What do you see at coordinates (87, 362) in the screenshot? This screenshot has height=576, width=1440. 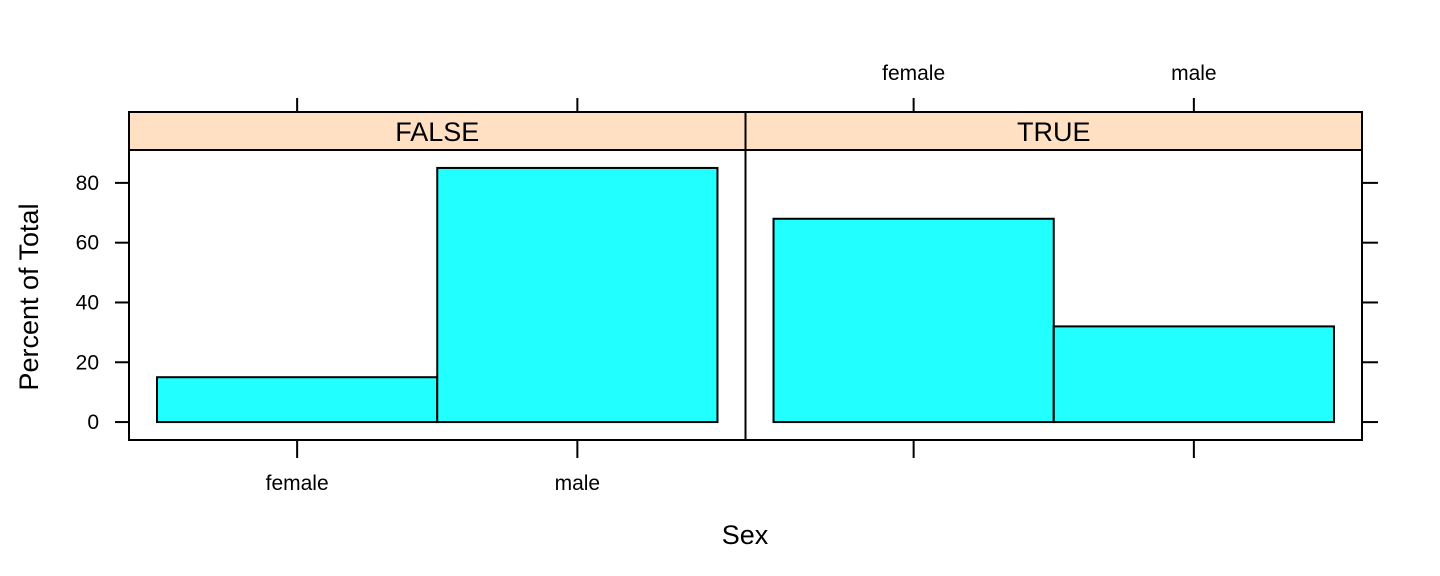 I see `y-tick-label: 20` at bounding box center [87, 362].